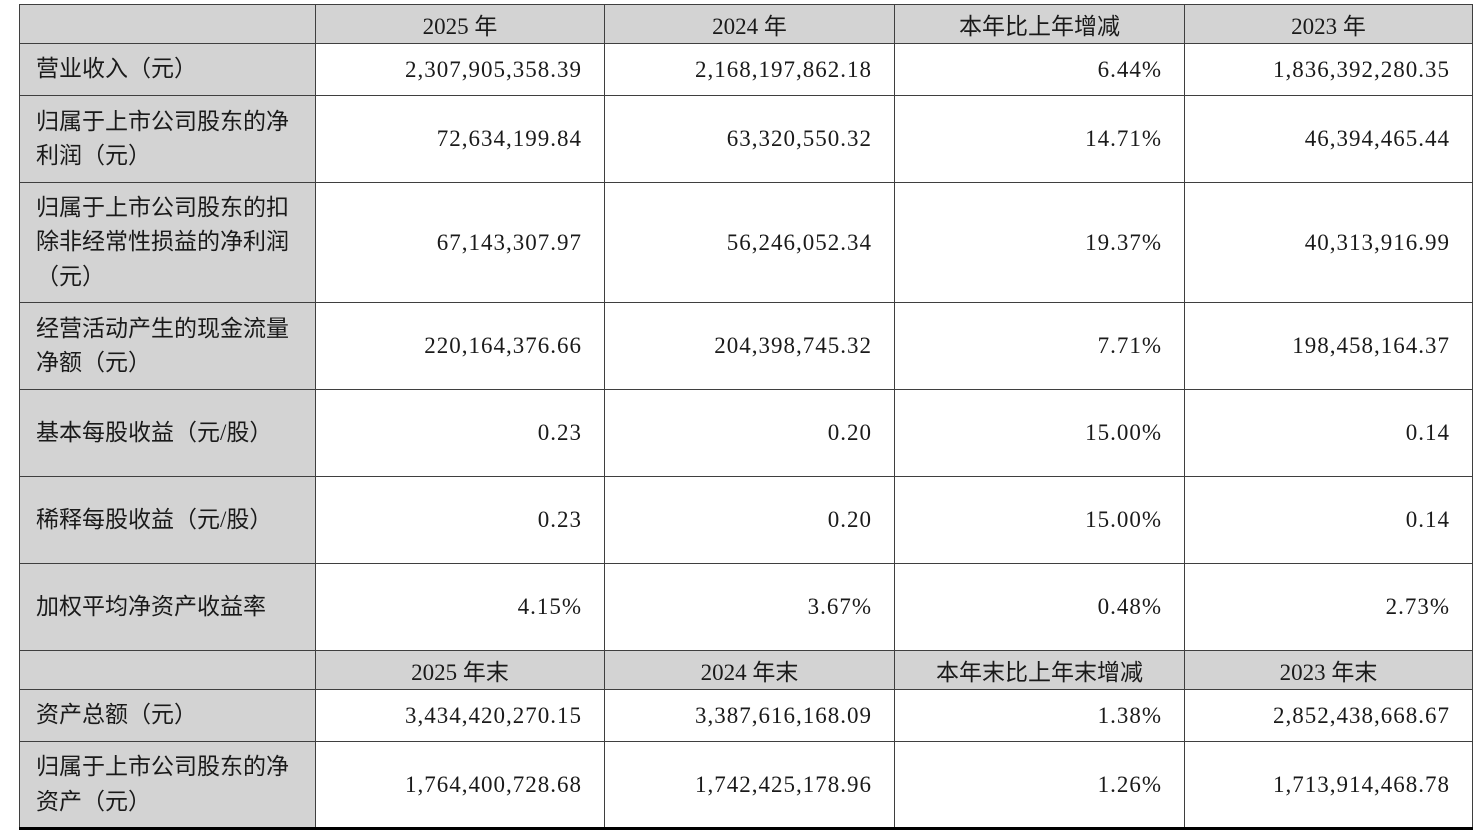 Image resolution: width=1479 pixels, height=830 pixels. Describe the element at coordinates (167, 69) in the screenshot. I see `row-label: 营业收入（元）` at that location.